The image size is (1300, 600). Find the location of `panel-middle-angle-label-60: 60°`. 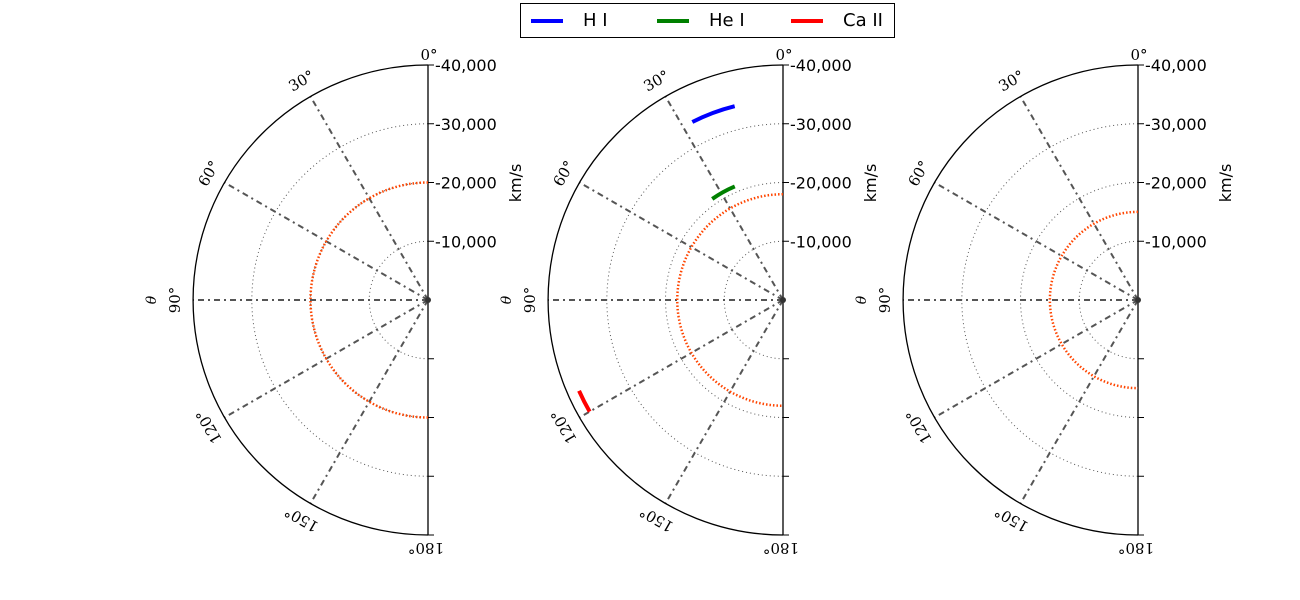

panel-middle-angle-label-60: 60° is located at coordinates (563, 173).